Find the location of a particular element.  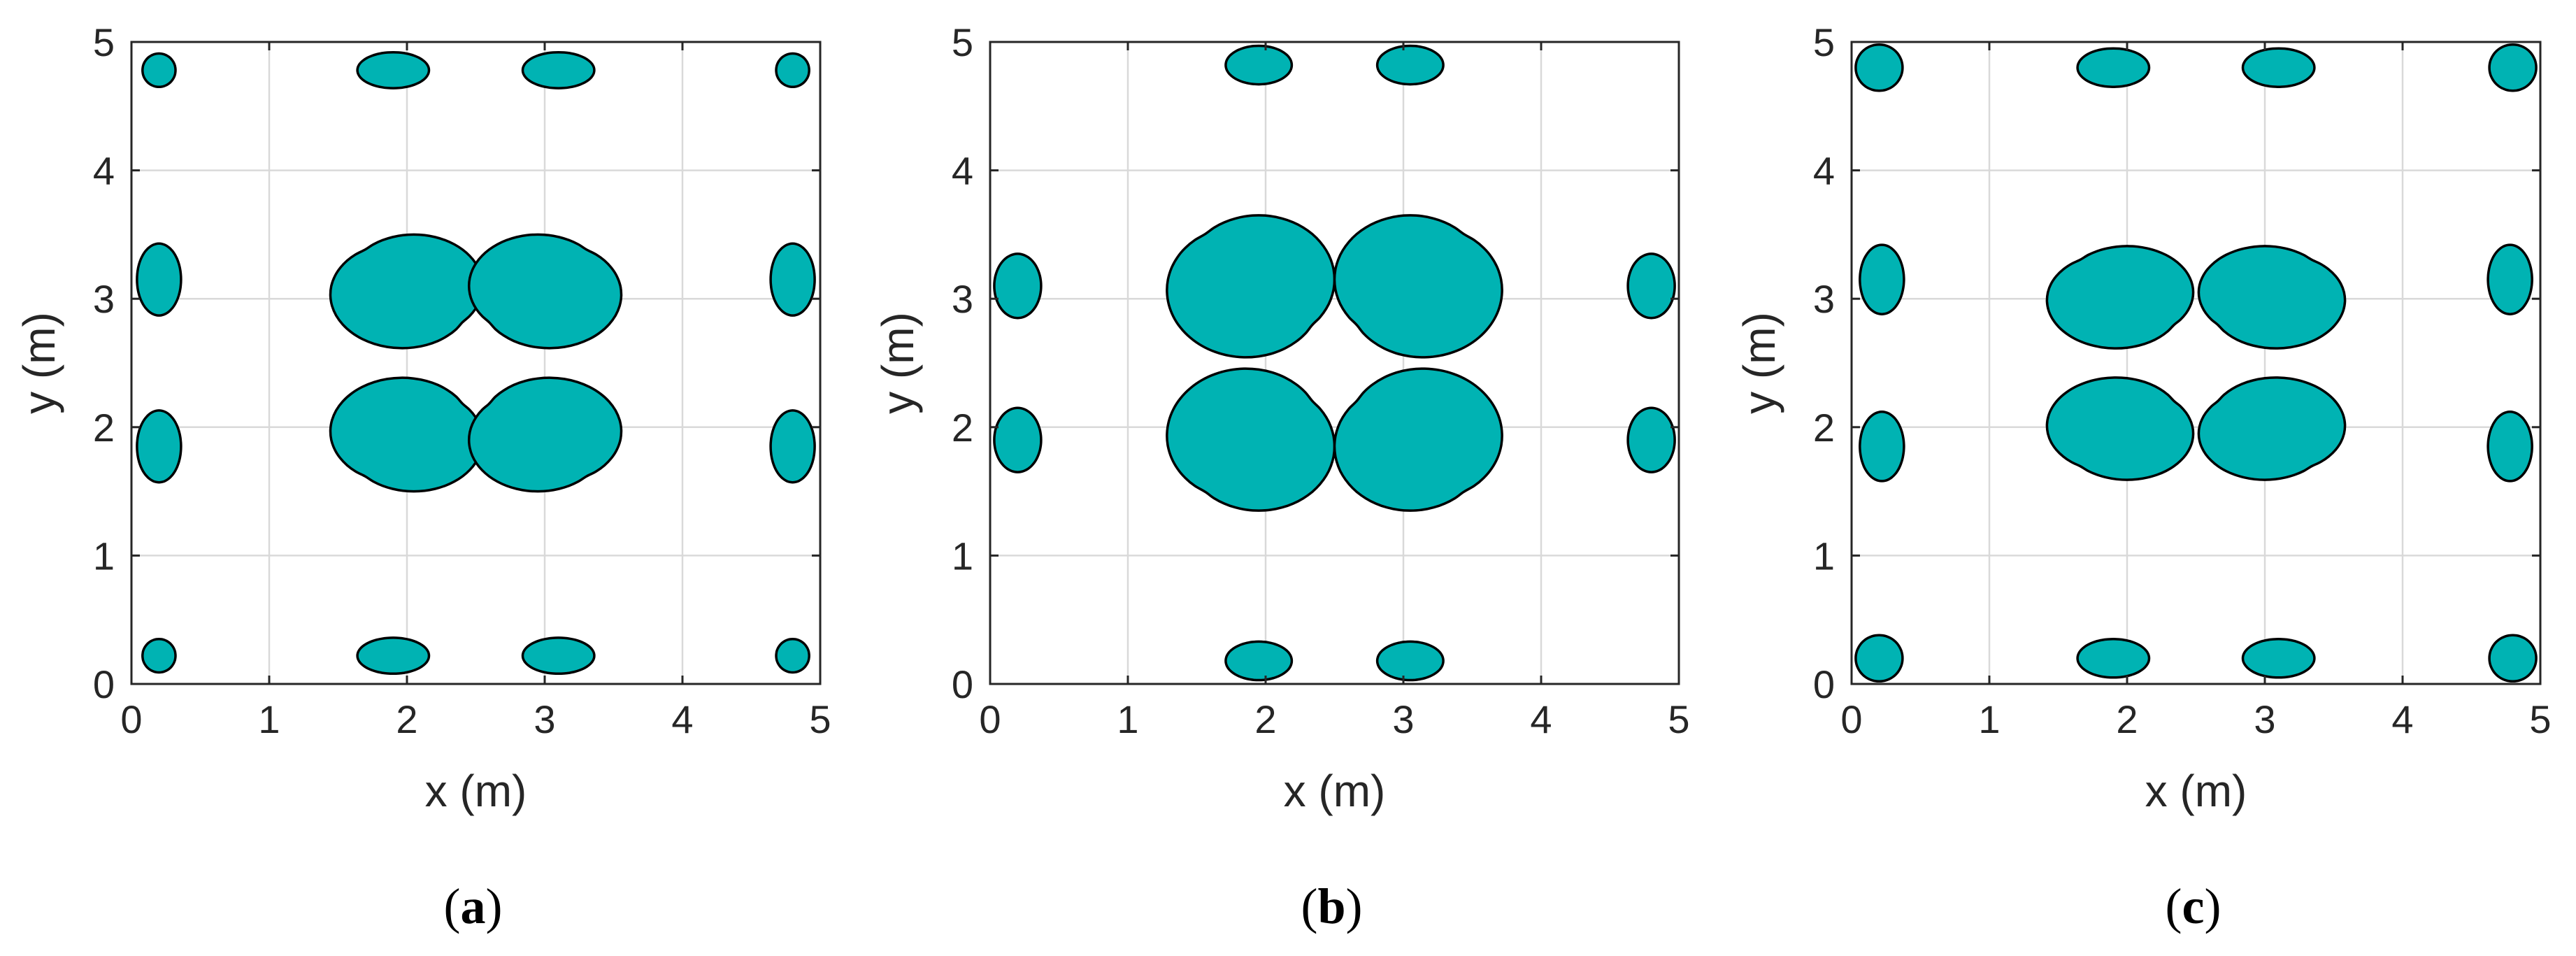

panel-label: (c) is located at coordinates (2193, 906).